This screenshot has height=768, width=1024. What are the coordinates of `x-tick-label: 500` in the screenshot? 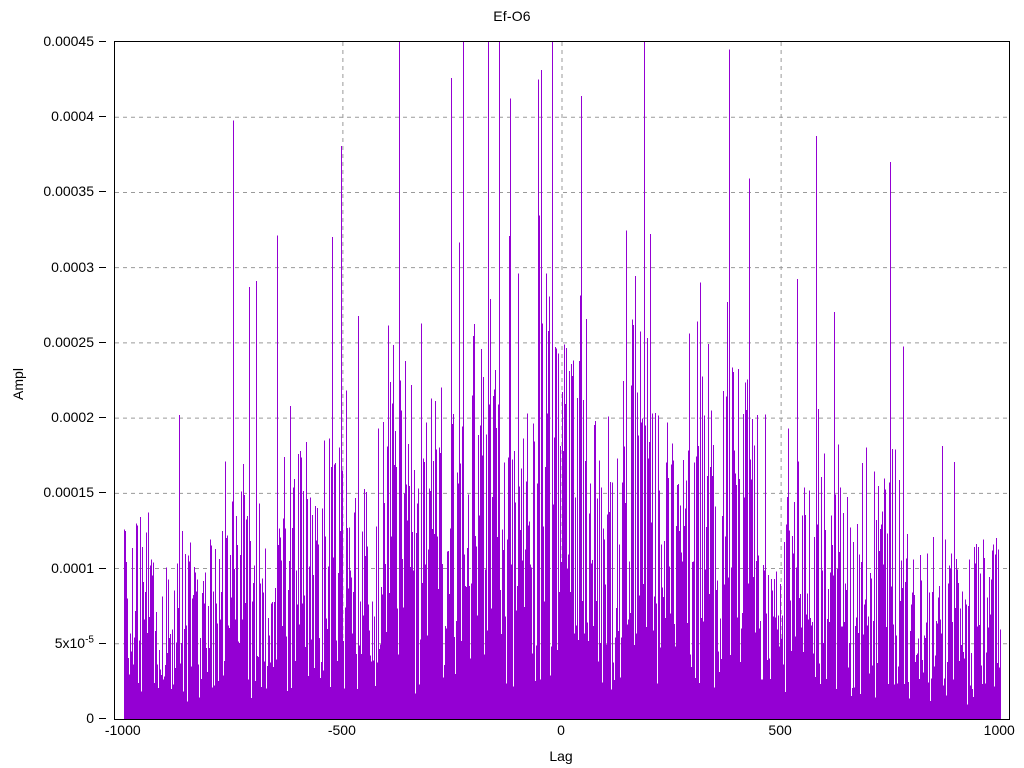 It's located at (780, 730).